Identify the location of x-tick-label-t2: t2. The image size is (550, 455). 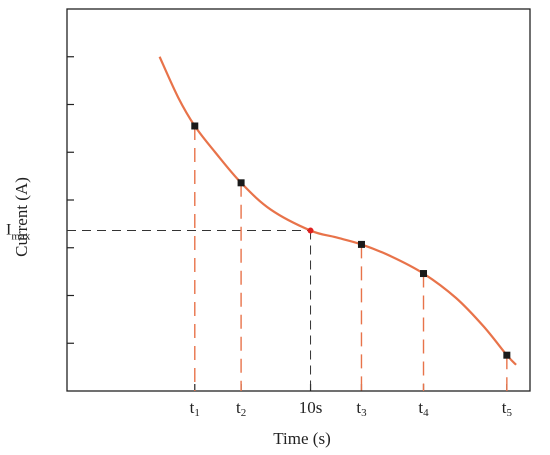
(241, 408).